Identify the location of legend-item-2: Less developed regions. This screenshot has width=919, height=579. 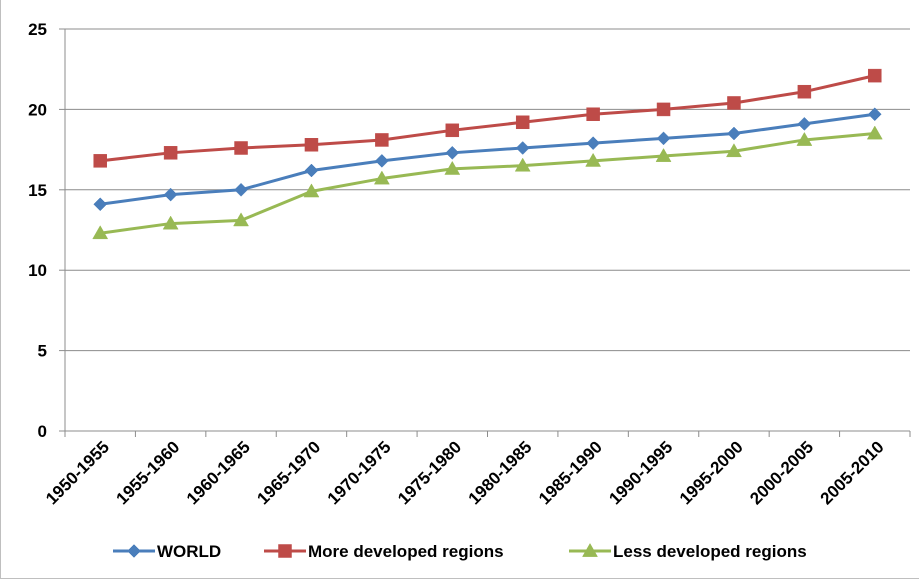
(688, 551).